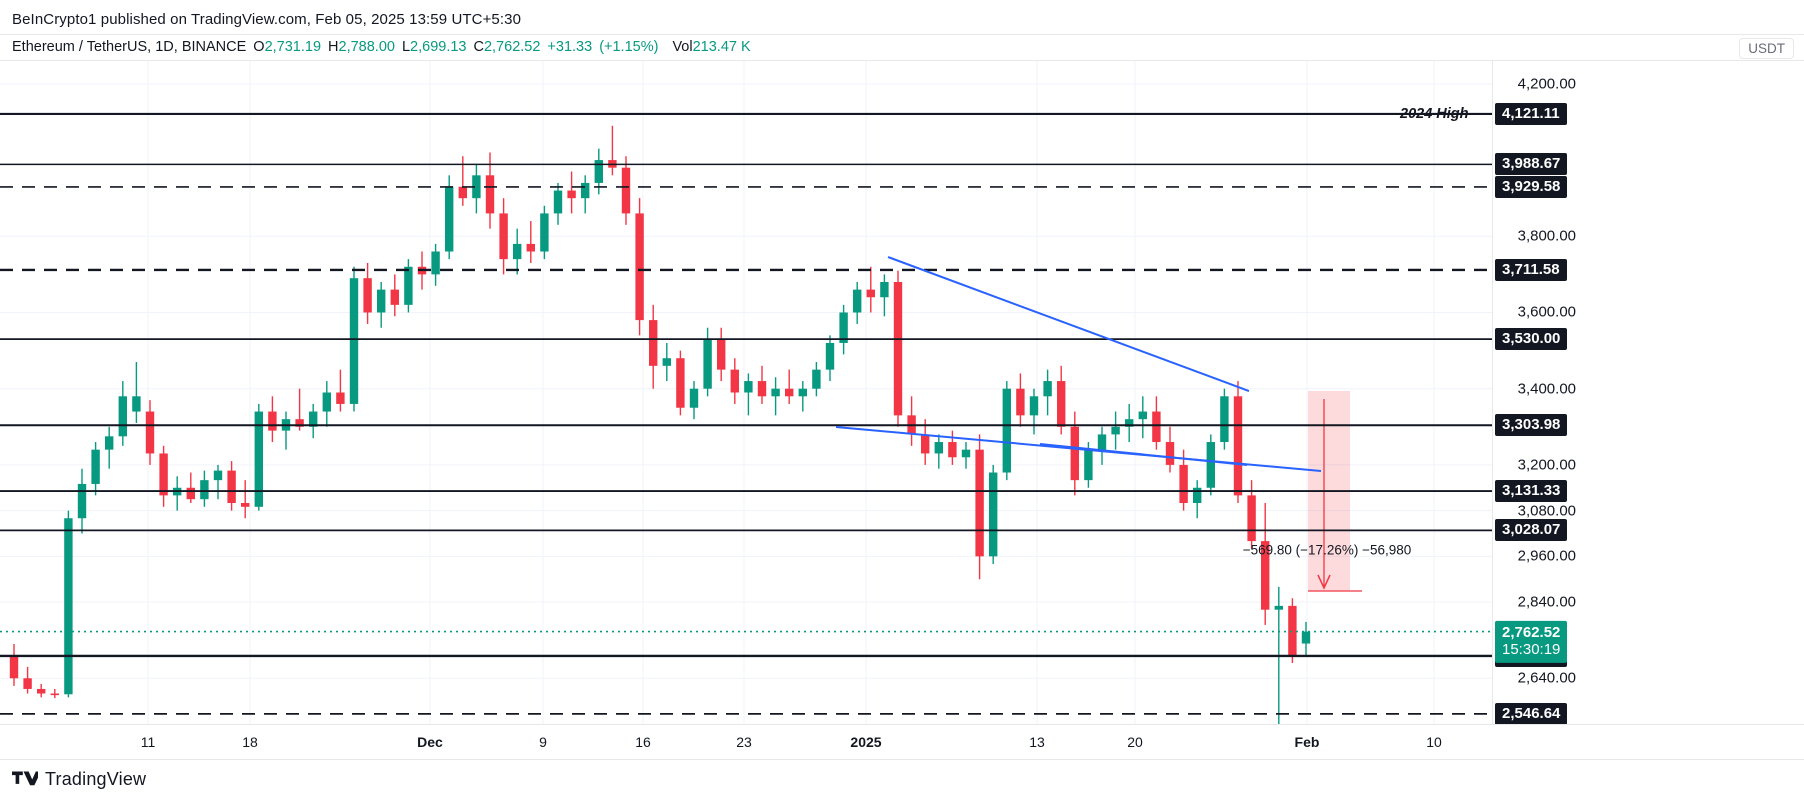  What do you see at coordinates (1531, 186) in the screenshot?
I see `price-level-badge: 3,929.58` at bounding box center [1531, 186].